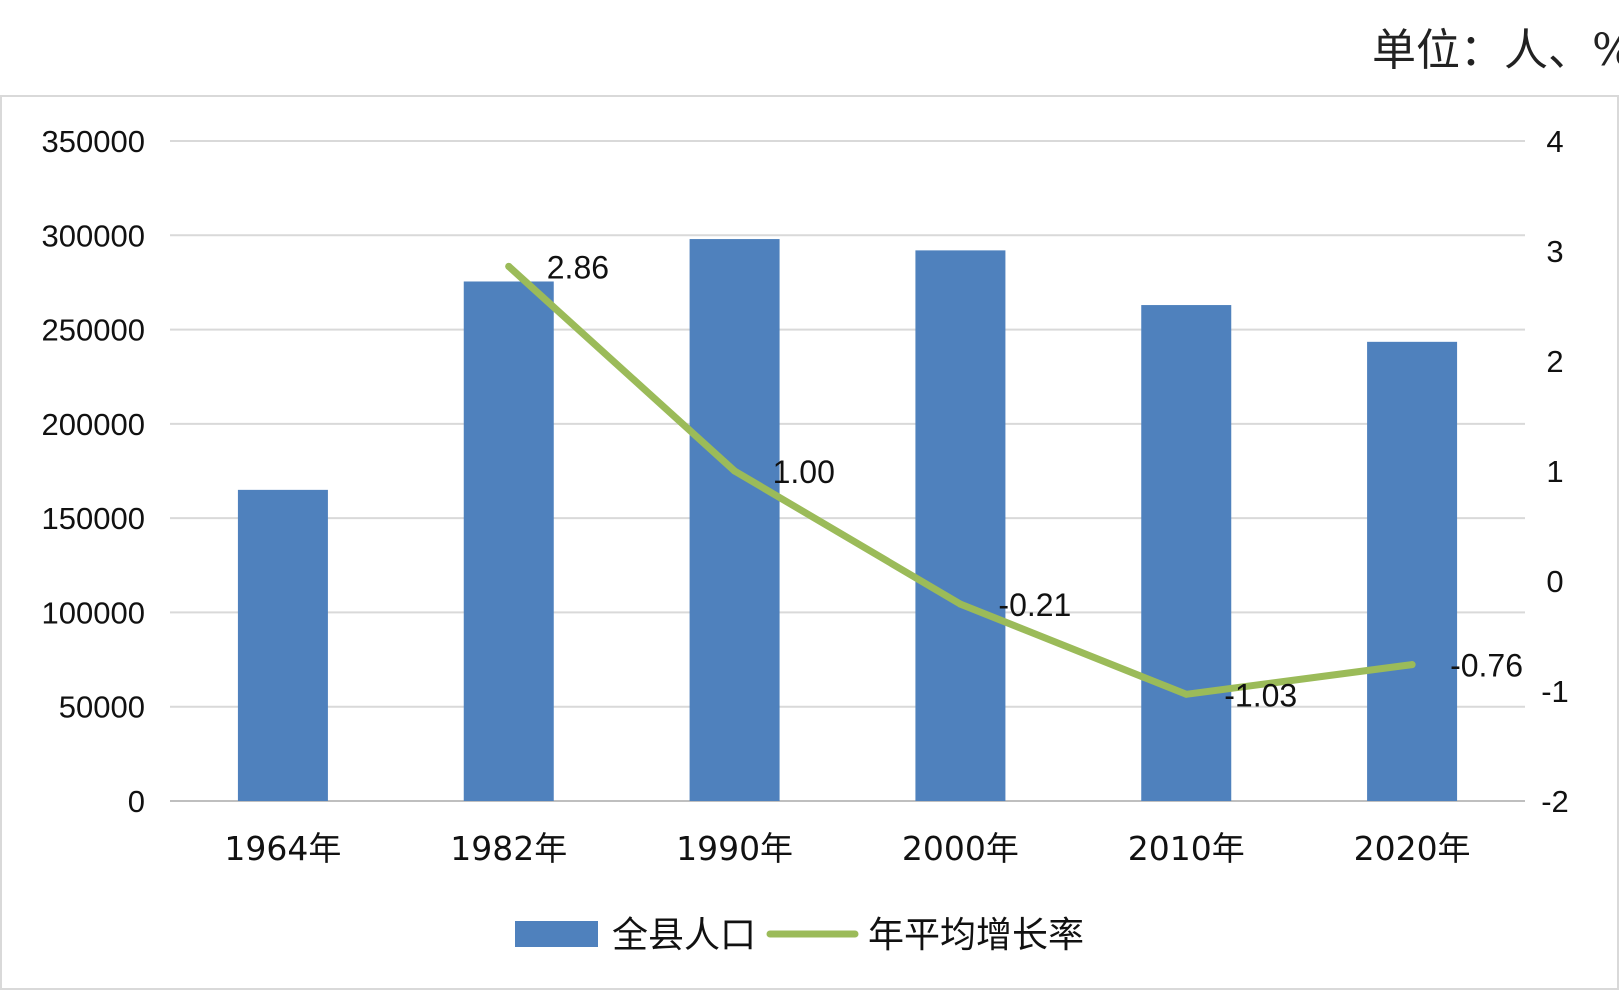  What do you see at coordinates (804, 472) in the screenshot?
I see `data-label: 1.00` at bounding box center [804, 472].